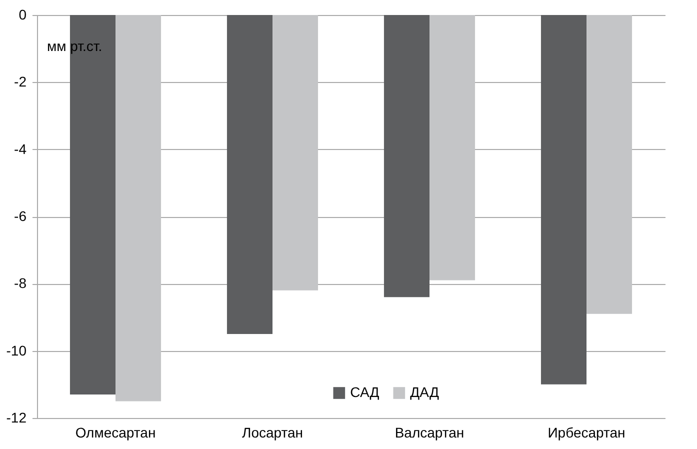  What do you see at coordinates (20, 216) in the screenshot?
I see `y-tick-label: -6` at bounding box center [20, 216].